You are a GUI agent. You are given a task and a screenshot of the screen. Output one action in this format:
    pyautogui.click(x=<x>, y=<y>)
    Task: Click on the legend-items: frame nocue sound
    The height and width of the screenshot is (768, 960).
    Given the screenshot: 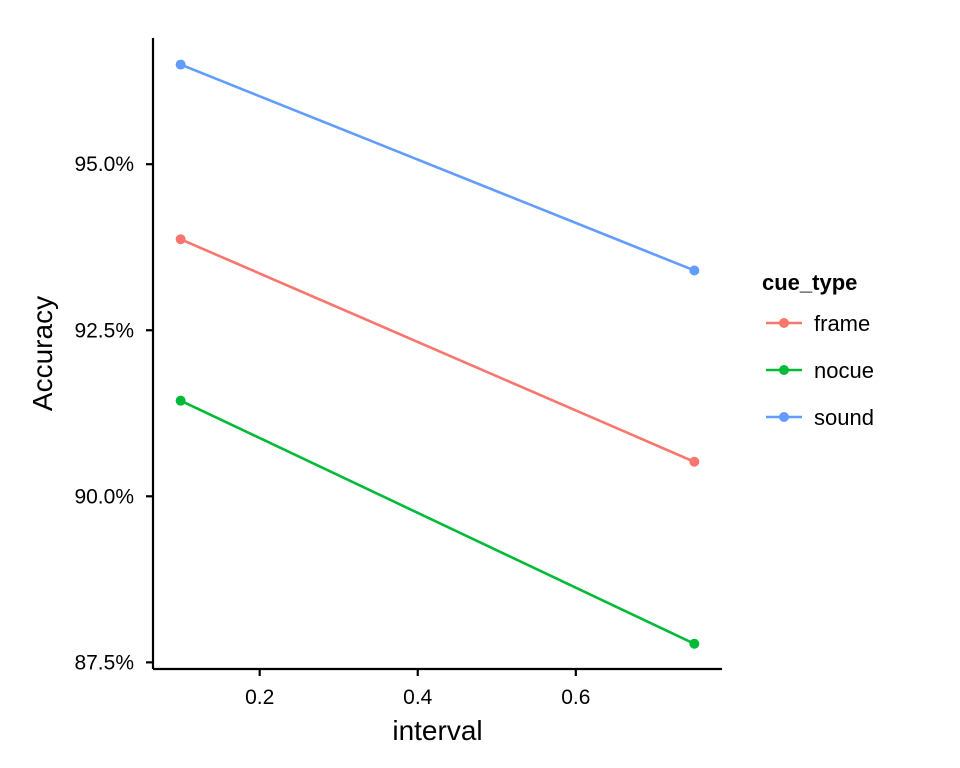 What is the action you would take?
    pyautogui.click(x=820, y=370)
    